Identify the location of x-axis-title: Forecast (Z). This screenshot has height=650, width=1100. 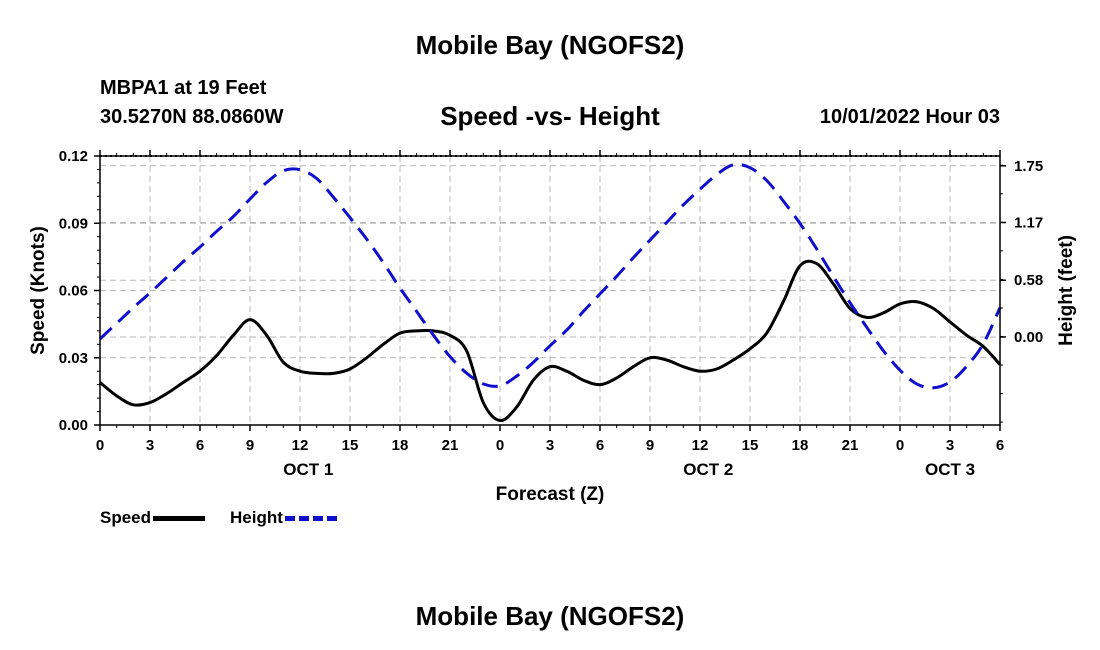
(550, 494).